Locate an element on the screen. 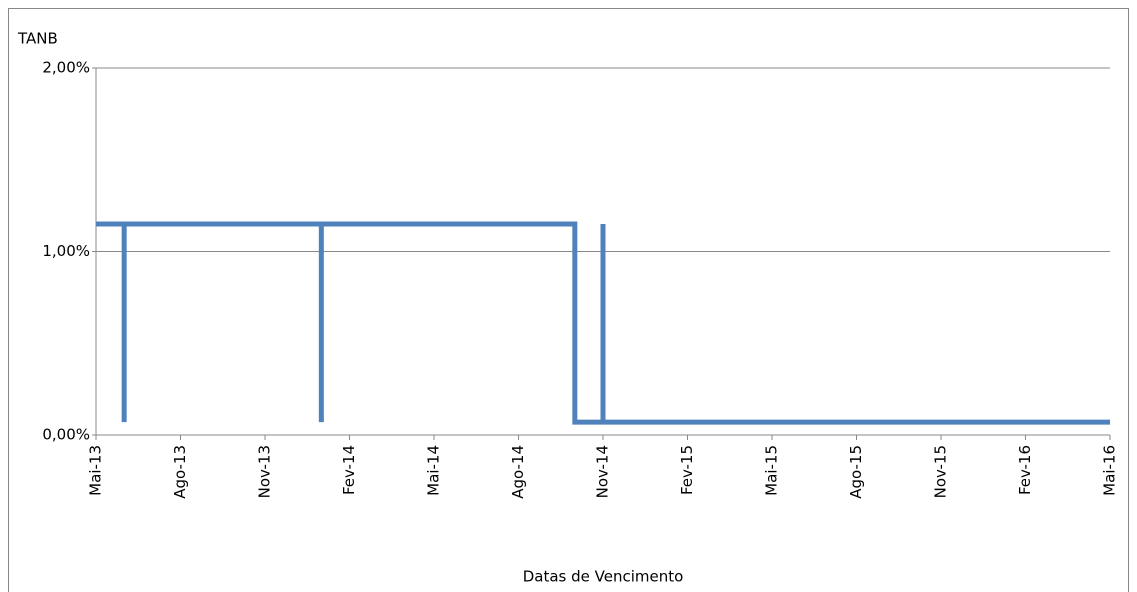 This screenshot has height=592, width=1137. x-tick-label: Mai-13 is located at coordinates (96, 470).